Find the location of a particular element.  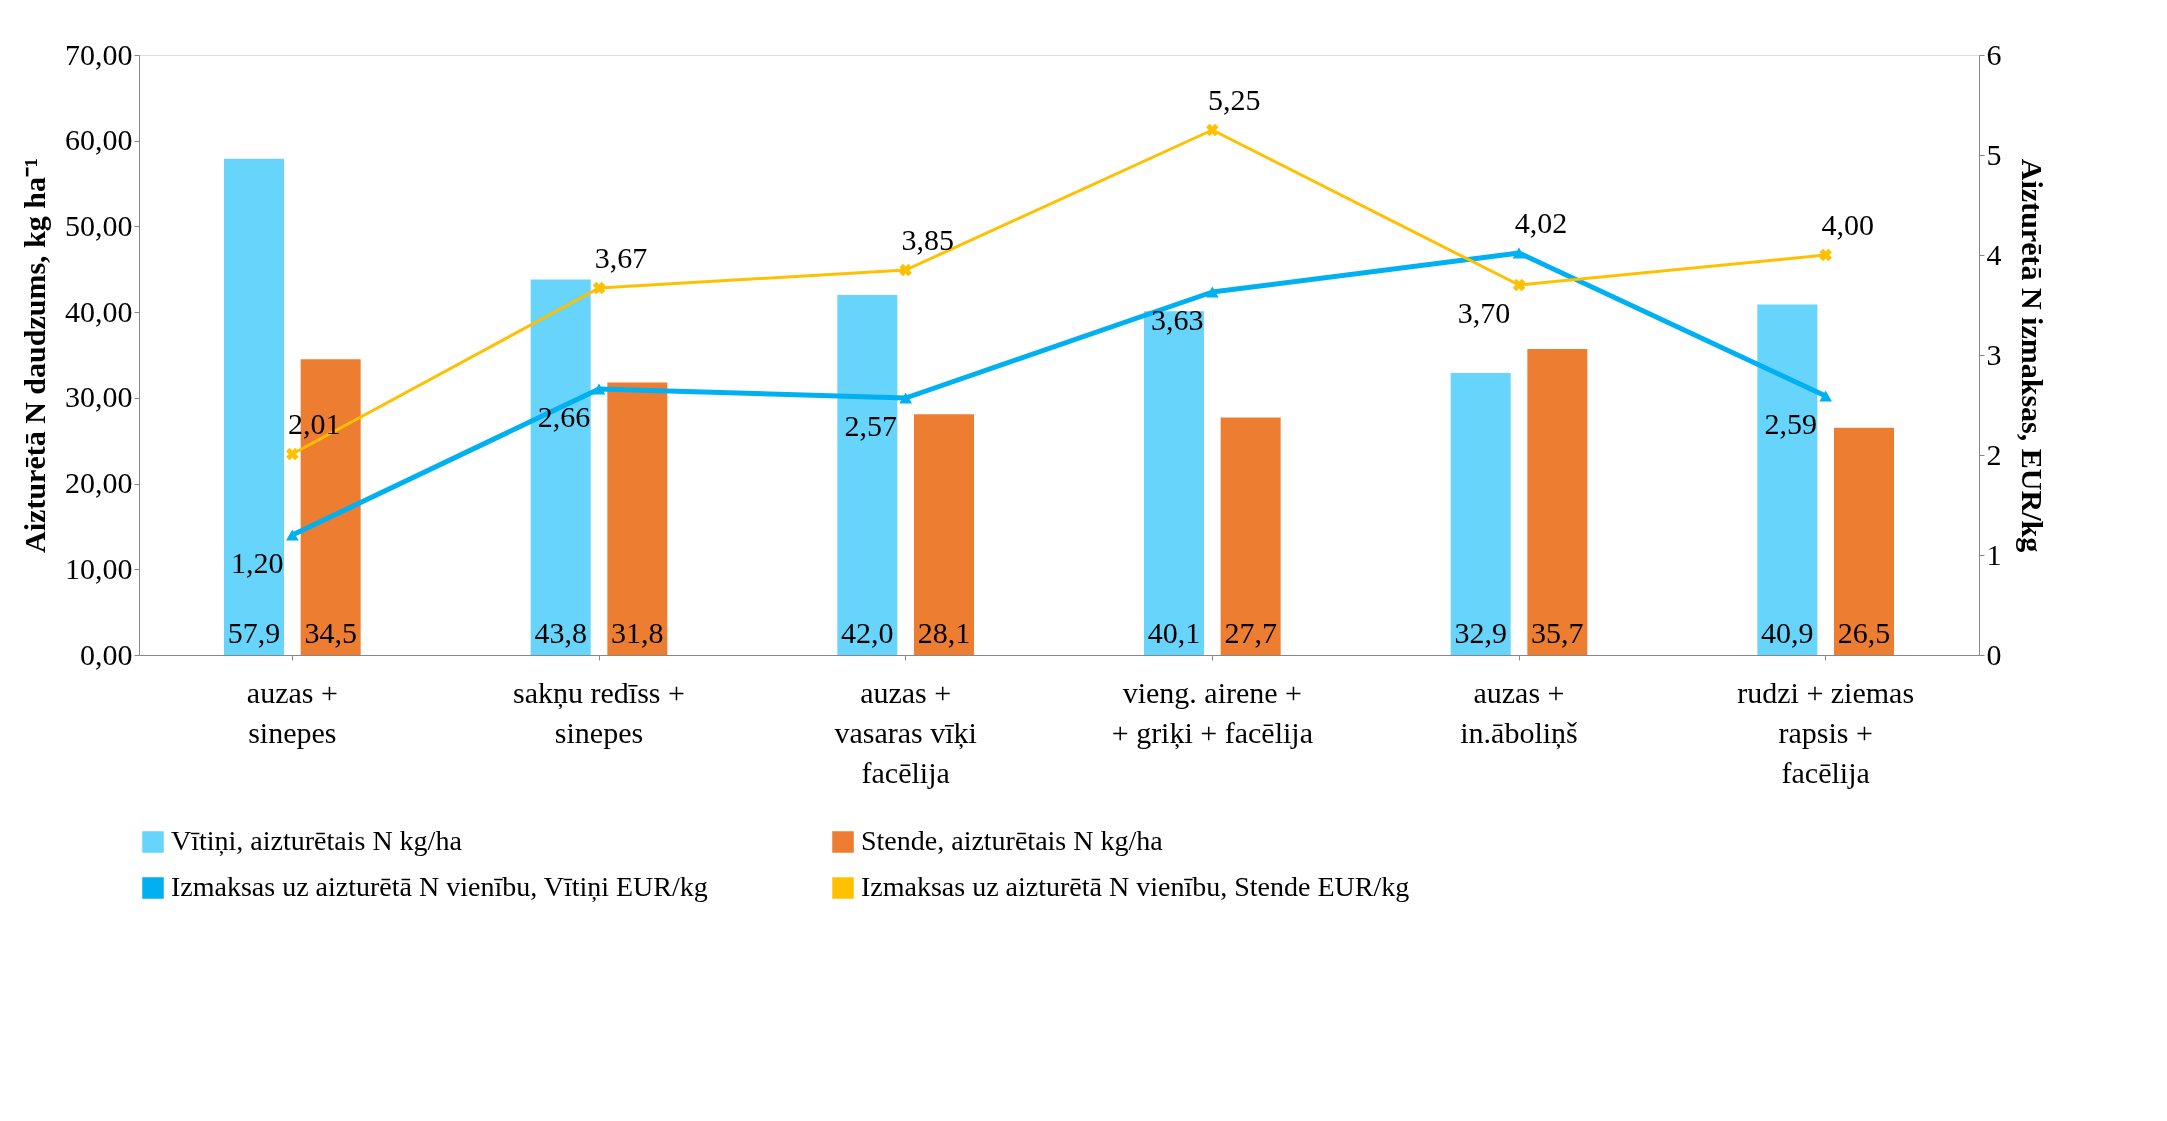

data-label: 43,8 is located at coordinates (560, 632).